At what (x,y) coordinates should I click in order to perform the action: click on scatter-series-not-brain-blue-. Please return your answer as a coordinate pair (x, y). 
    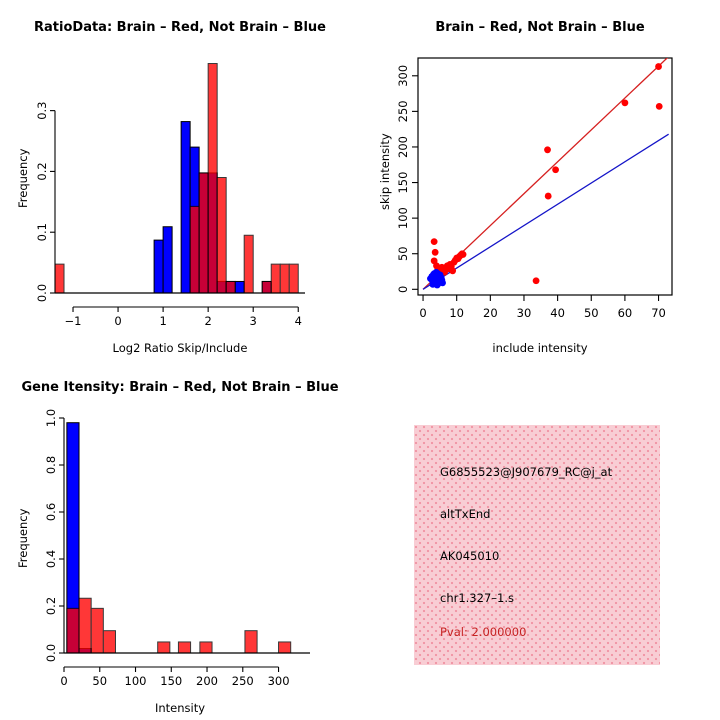
    Looking at the image, I should click on (436, 278).